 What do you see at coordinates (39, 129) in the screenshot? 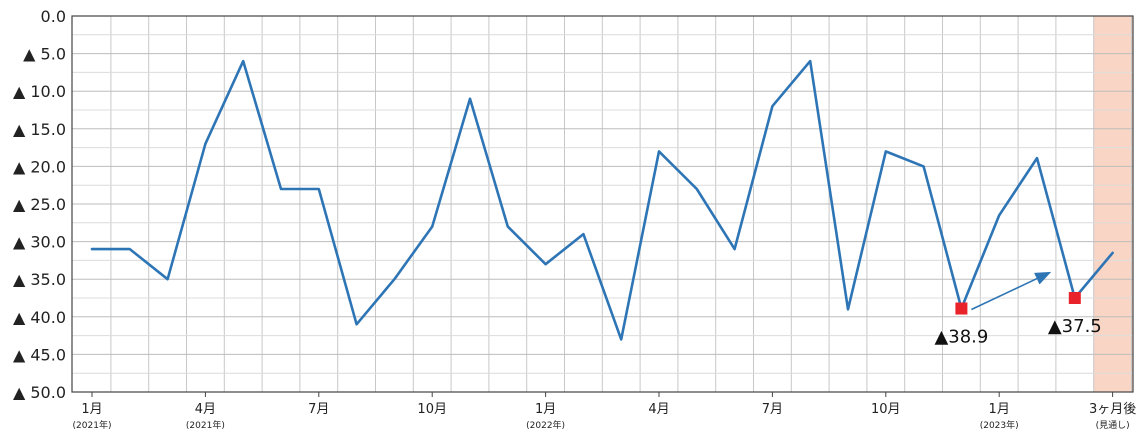
I see `y-tick-label: ▲ 15.0` at bounding box center [39, 129].